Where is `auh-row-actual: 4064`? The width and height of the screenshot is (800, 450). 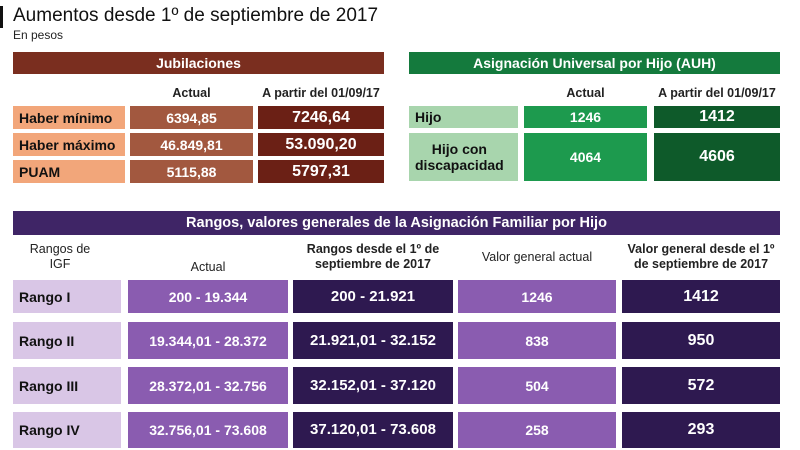
auh-row-actual: 4064 is located at coordinates (585, 157).